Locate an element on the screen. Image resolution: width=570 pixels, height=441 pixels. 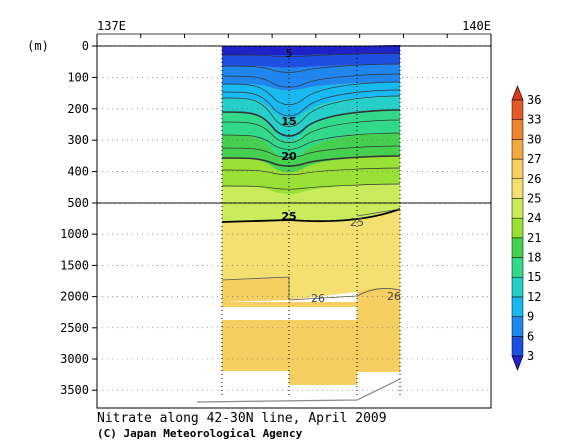
y-unit-label: (m) is located at coordinates (38, 46).